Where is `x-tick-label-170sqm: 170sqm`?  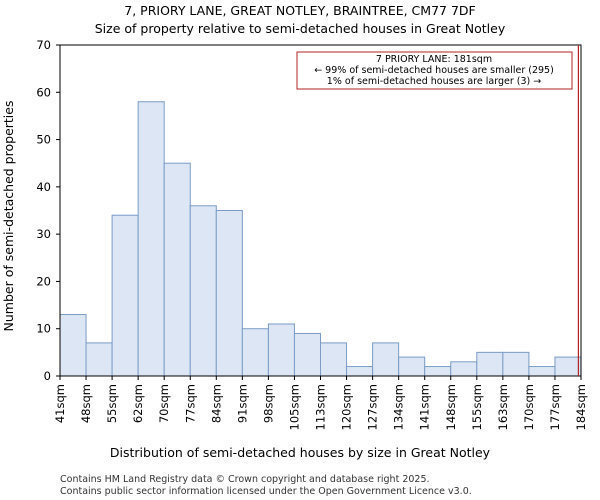
x-tick-label-170sqm: 170sqm is located at coordinates (529, 407).